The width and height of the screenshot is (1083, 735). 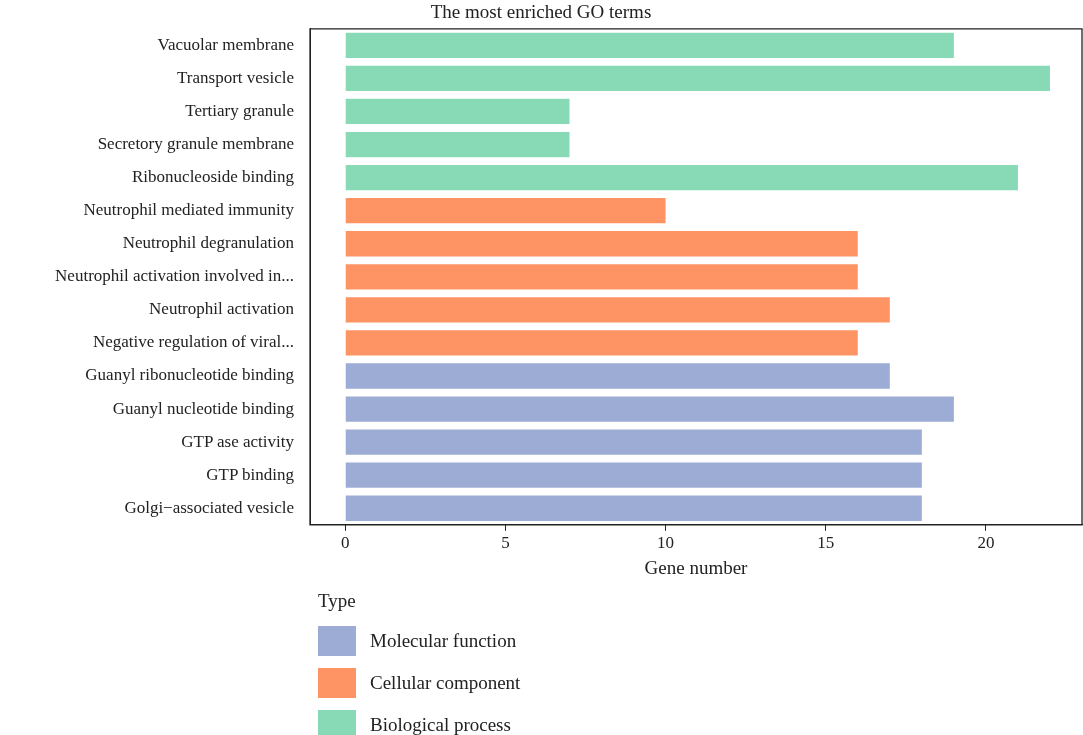 What do you see at coordinates (208, 243) in the screenshot?
I see `y-tick-label: Neutrophil degranulation` at bounding box center [208, 243].